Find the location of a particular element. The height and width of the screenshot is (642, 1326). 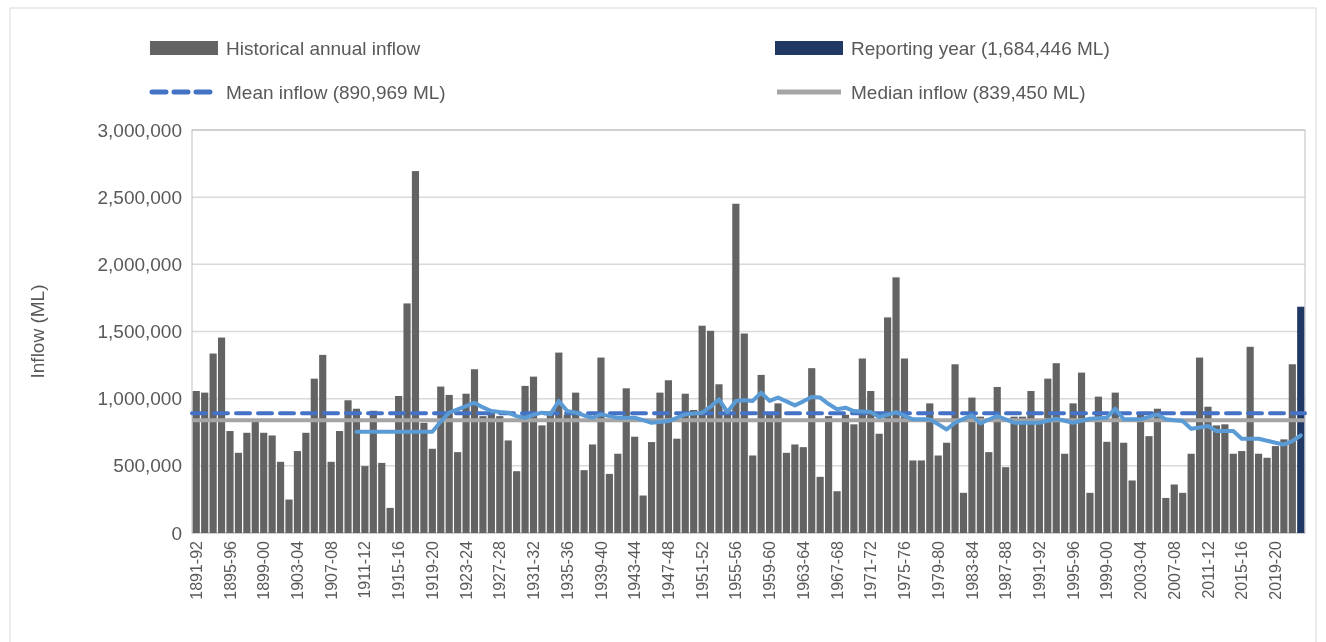

x-tick-label: 1959-60 is located at coordinates (770, 570).